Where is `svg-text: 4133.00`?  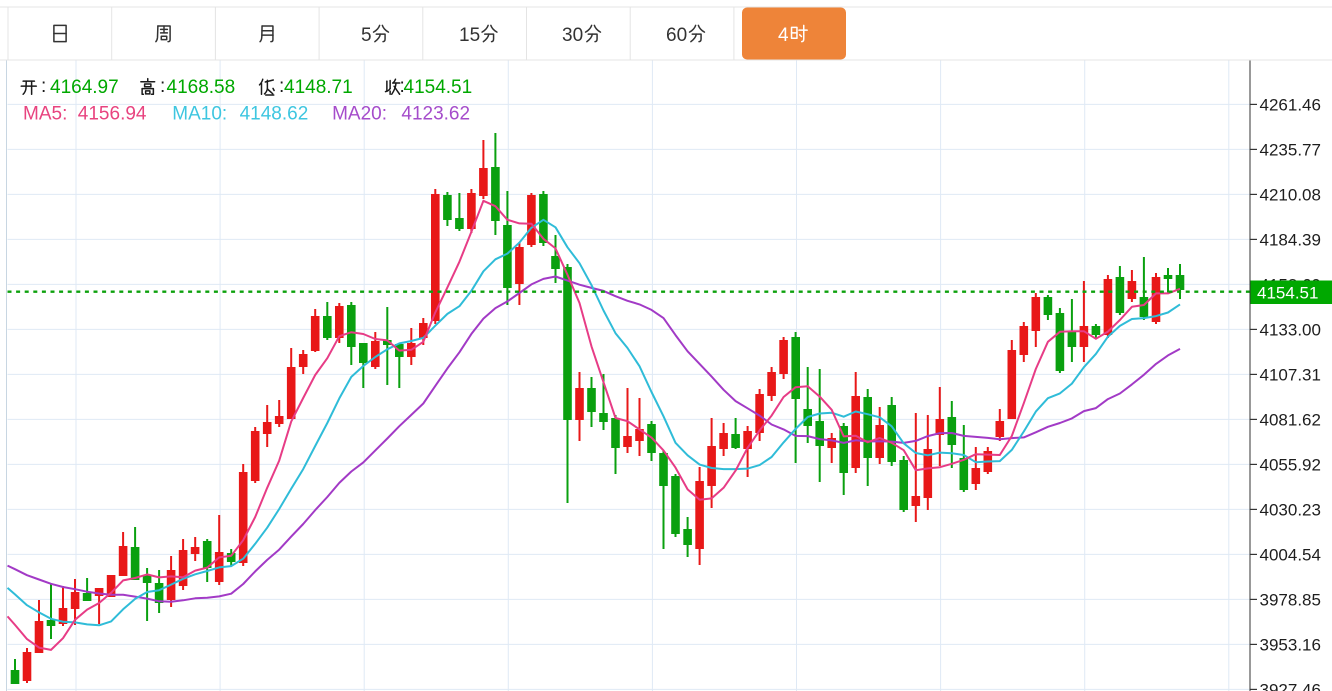
svg-text: 4133.00 is located at coordinates (1290, 329).